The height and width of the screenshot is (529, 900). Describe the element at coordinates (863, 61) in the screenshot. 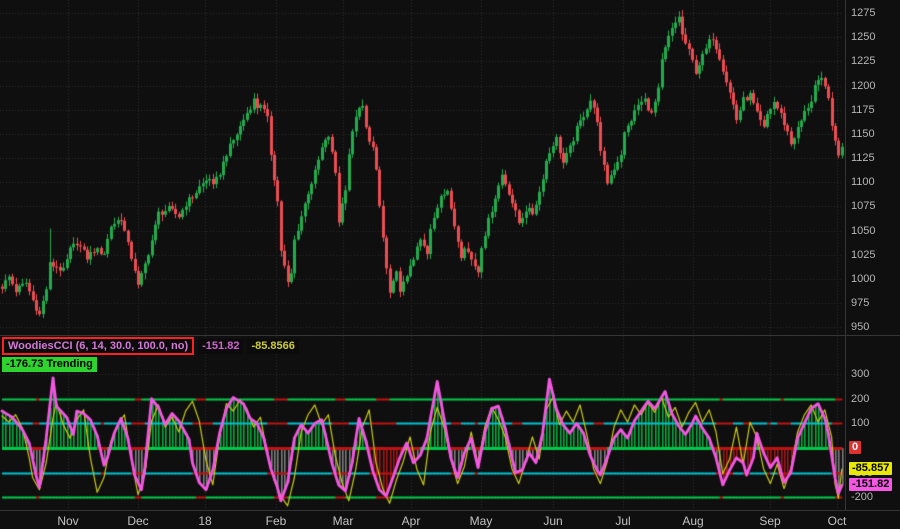

I see `price-axis-label: 1225` at that location.